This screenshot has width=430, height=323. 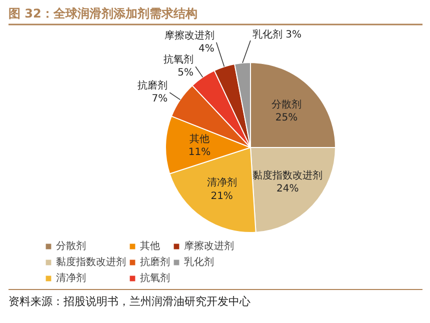 What do you see at coordinates (153, 85) in the screenshot?
I see `slice-label: 抗磨剂` at bounding box center [153, 85].